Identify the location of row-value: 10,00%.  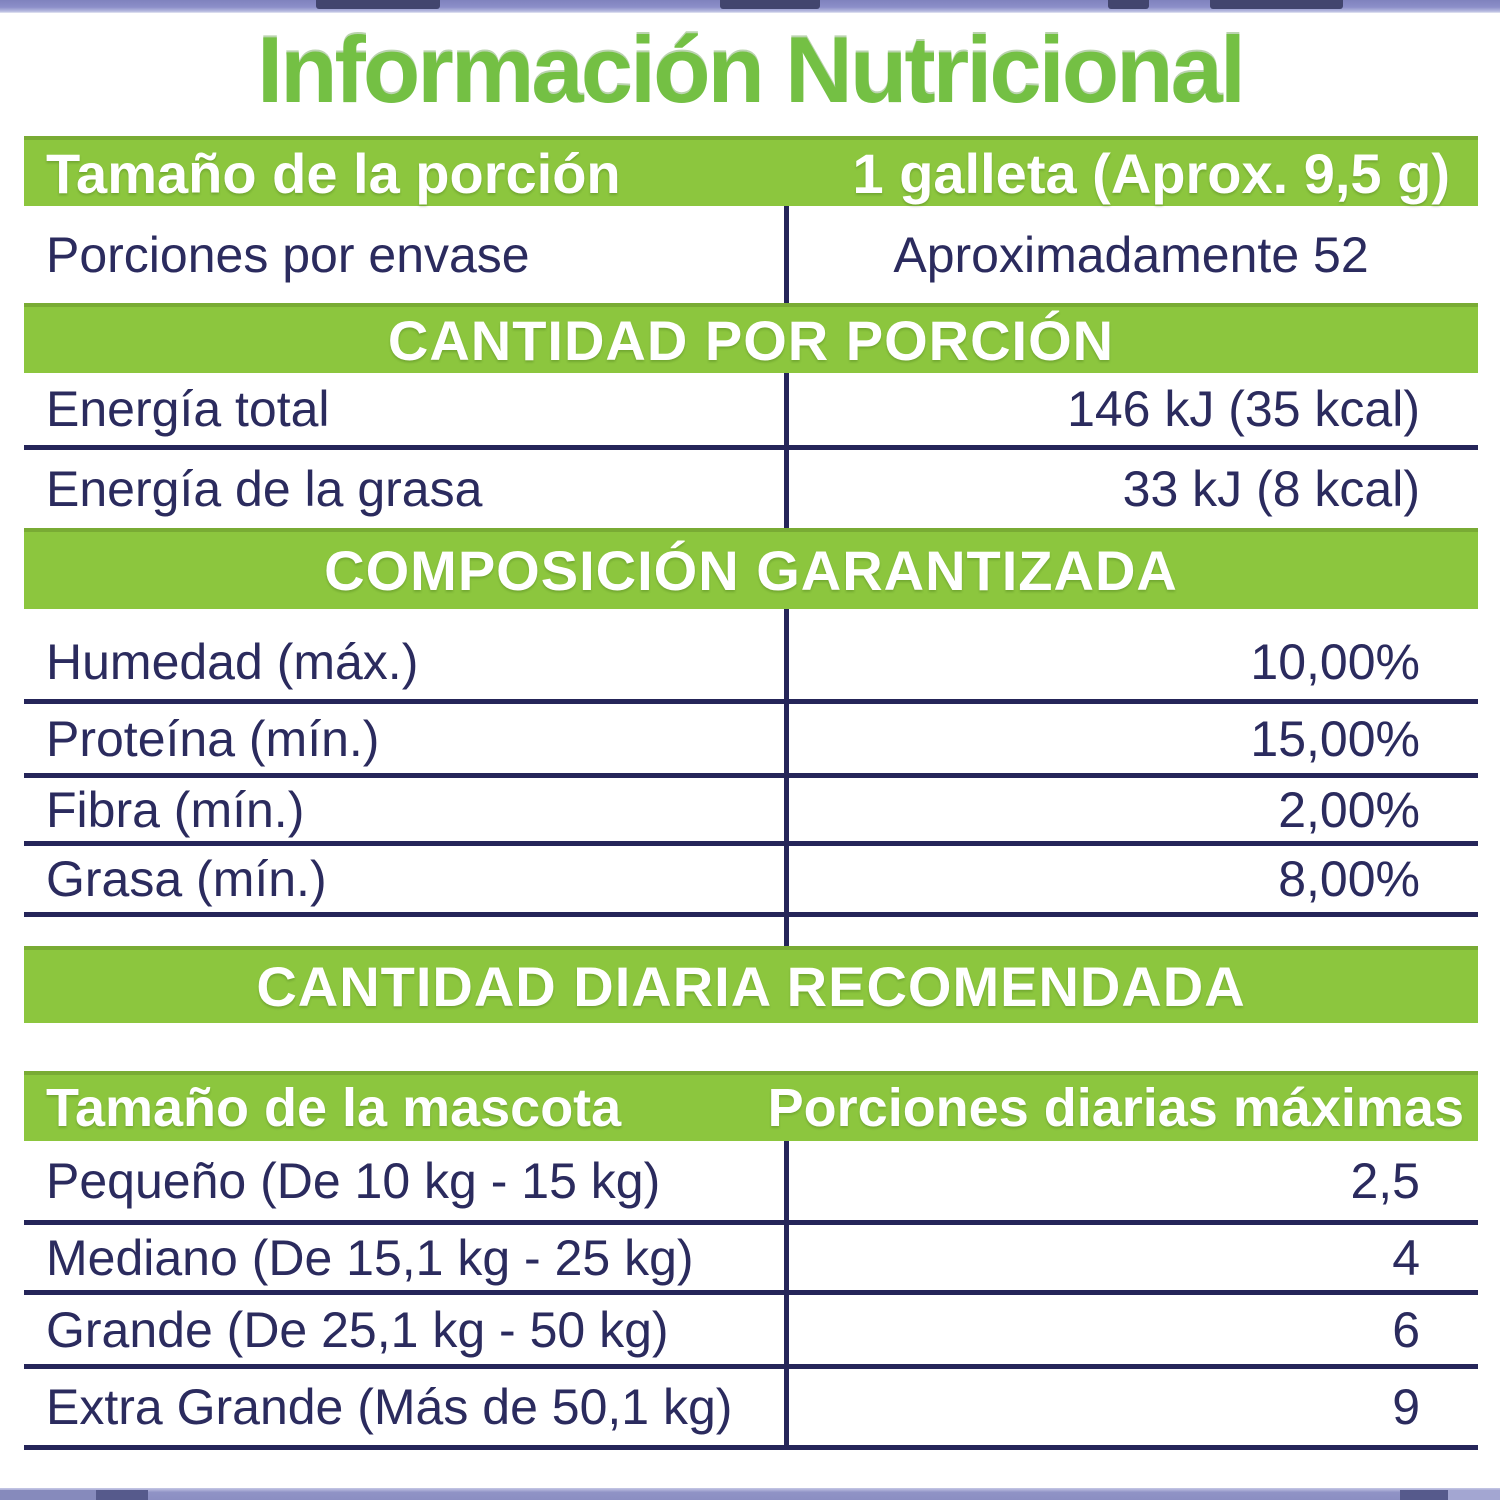
(1335, 662).